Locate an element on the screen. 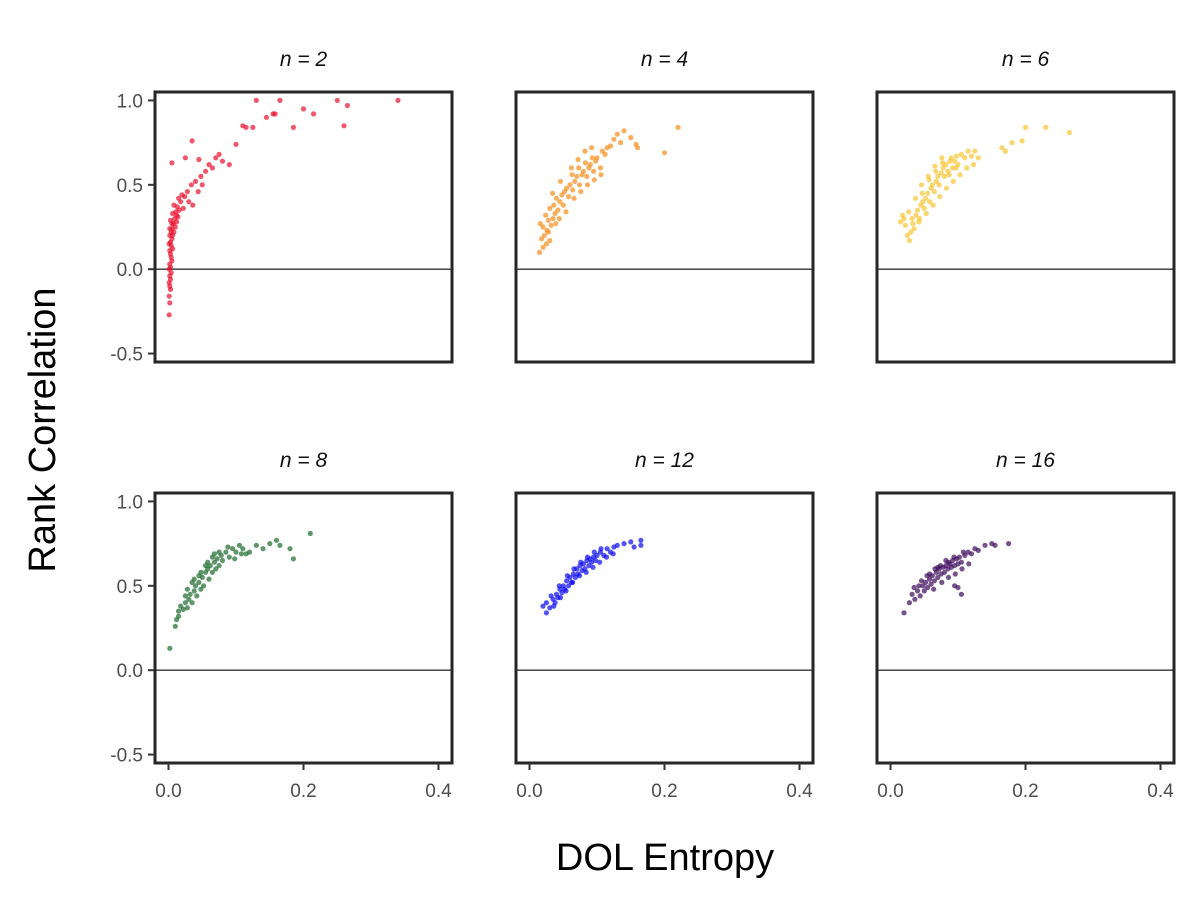 Image resolution: width=1200 pixels, height=900 pixels. y-tick-label: 1.0 is located at coordinates (130, 502).